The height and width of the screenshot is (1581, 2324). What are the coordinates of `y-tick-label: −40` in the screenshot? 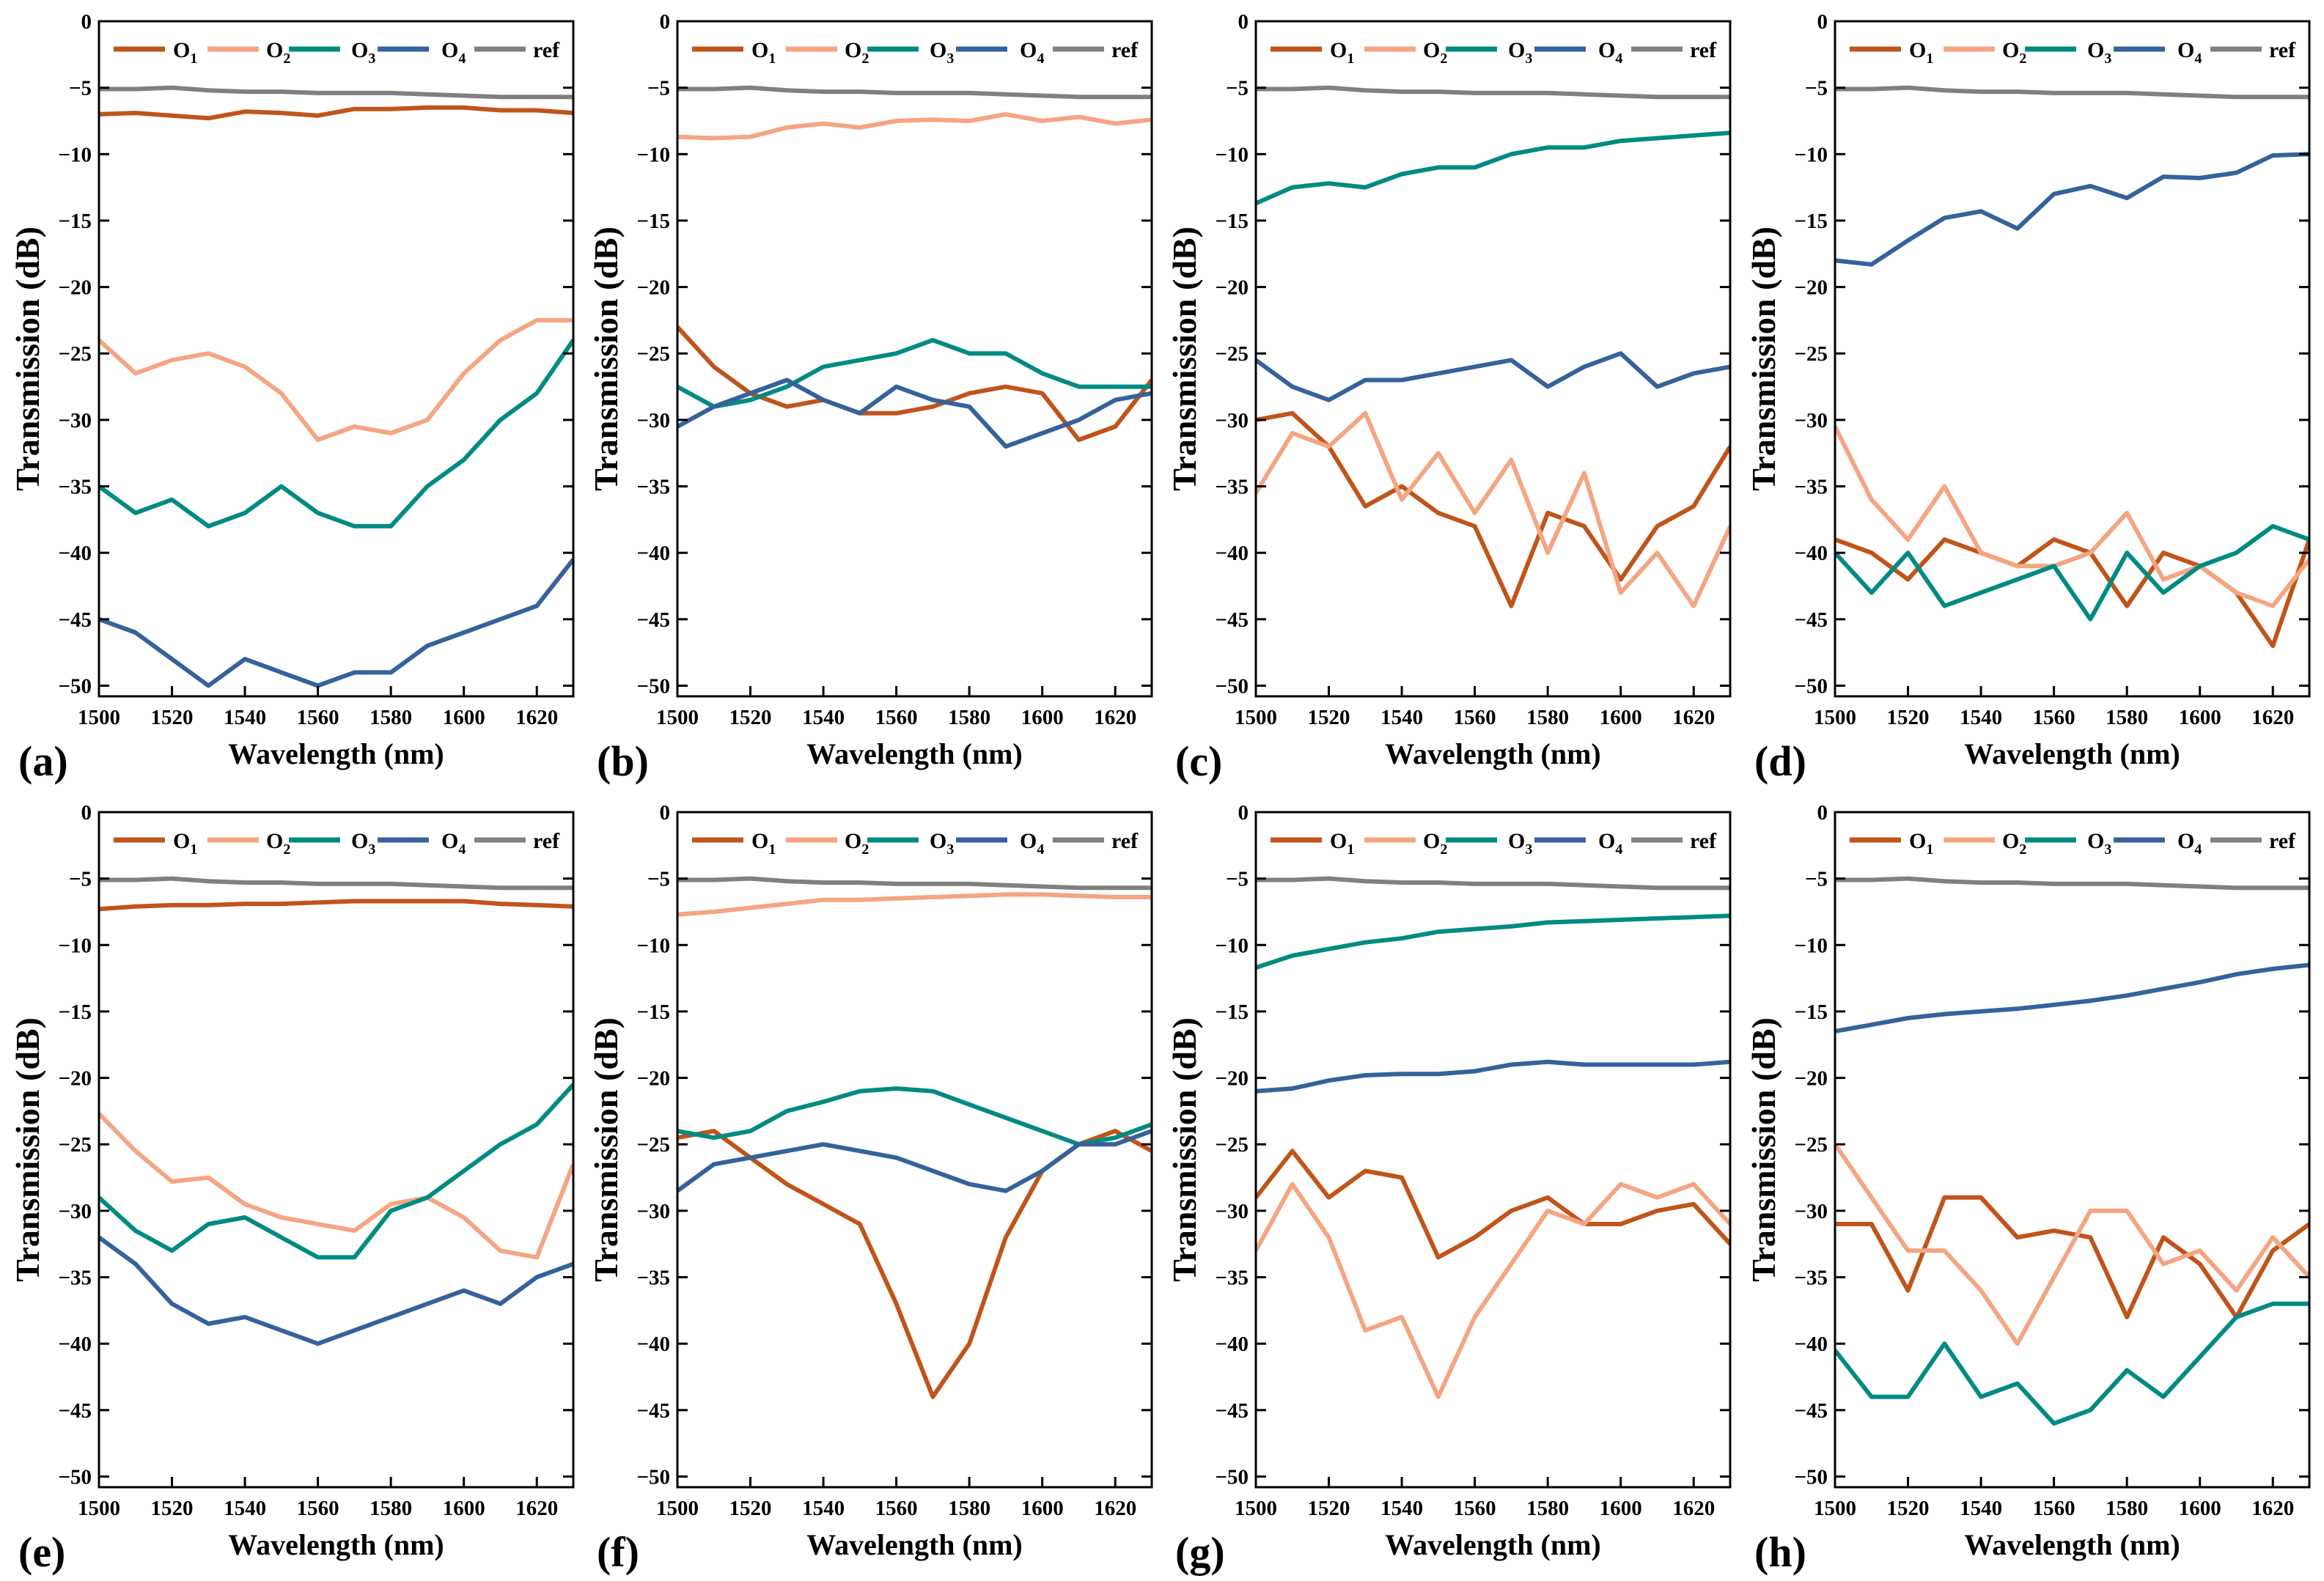 It's located at (75, 1344).